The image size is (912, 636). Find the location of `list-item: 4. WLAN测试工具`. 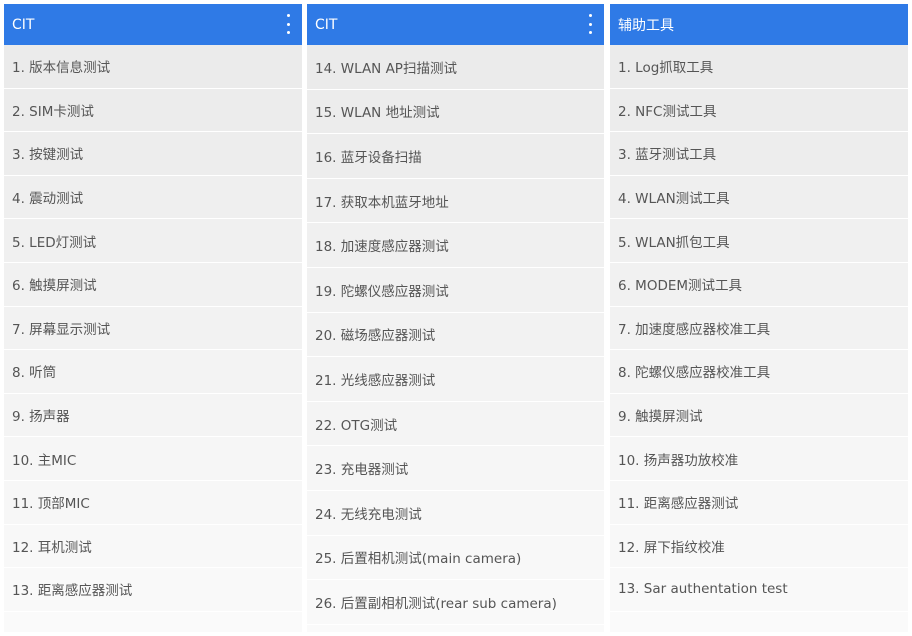

list-item: 4. WLAN测试工具 is located at coordinates (759, 197).